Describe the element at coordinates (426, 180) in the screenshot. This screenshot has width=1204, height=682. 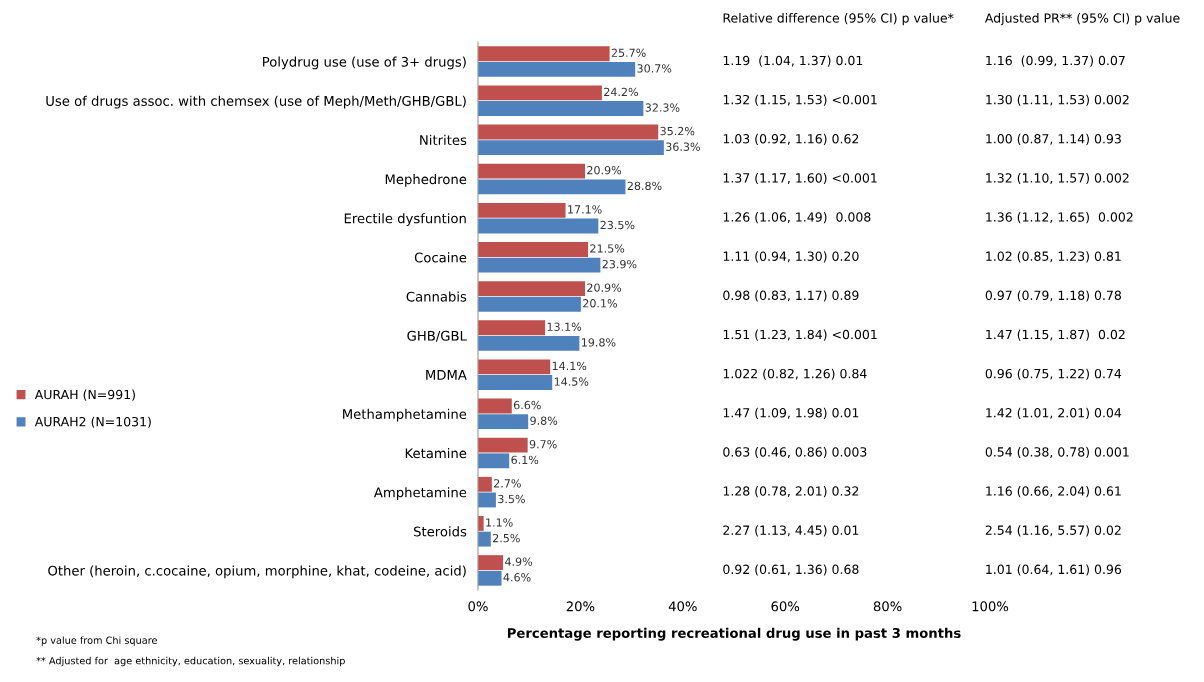
I see `y-tick-label: Mephedrone` at that location.